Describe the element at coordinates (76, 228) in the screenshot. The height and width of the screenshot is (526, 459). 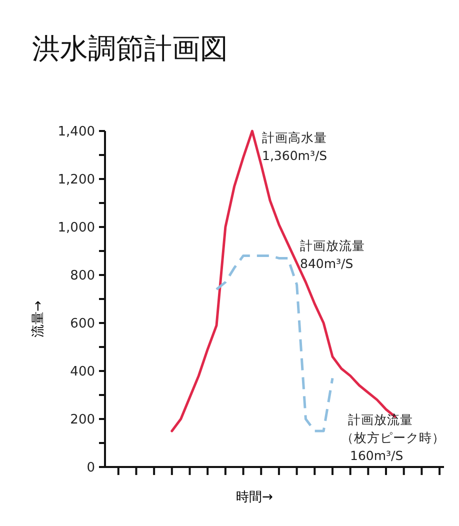
I see `y-tick-label: 1,000` at that location.